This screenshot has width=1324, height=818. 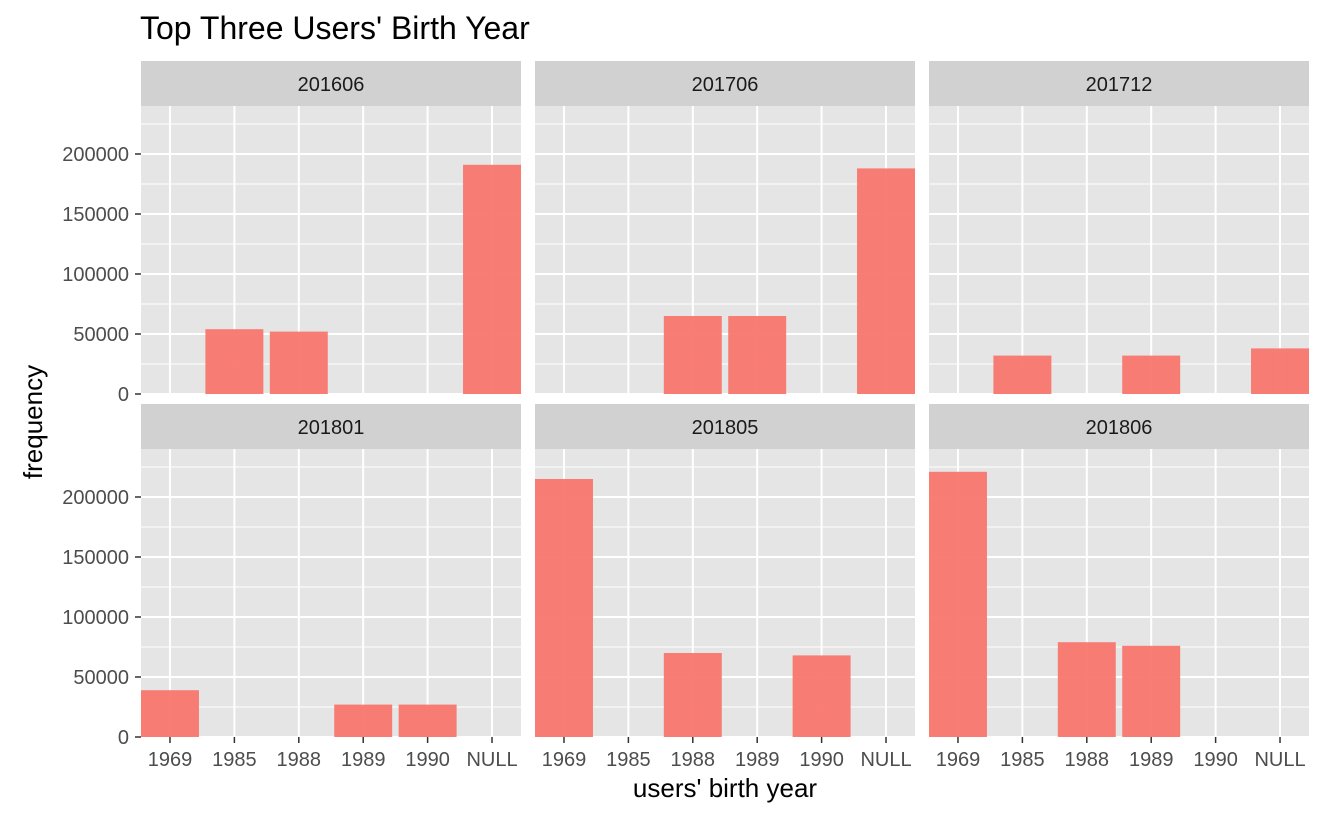 I want to click on facet-panel-201806: 201806 1969 1985 1988 1989 1990 NULL, so click(x=1119, y=587).